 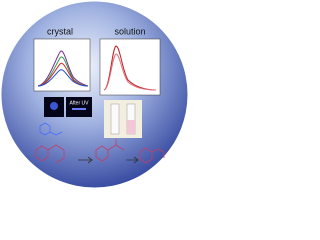 What do you see at coordinates (129, 31) in the screenshot?
I see `solution-label: solution` at bounding box center [129, 31].